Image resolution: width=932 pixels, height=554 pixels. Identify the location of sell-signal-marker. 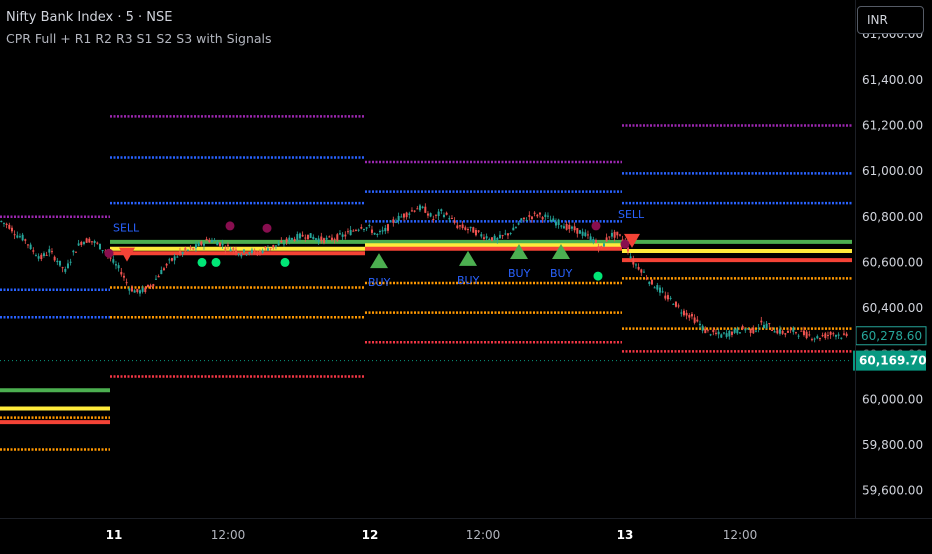
(127, 254).